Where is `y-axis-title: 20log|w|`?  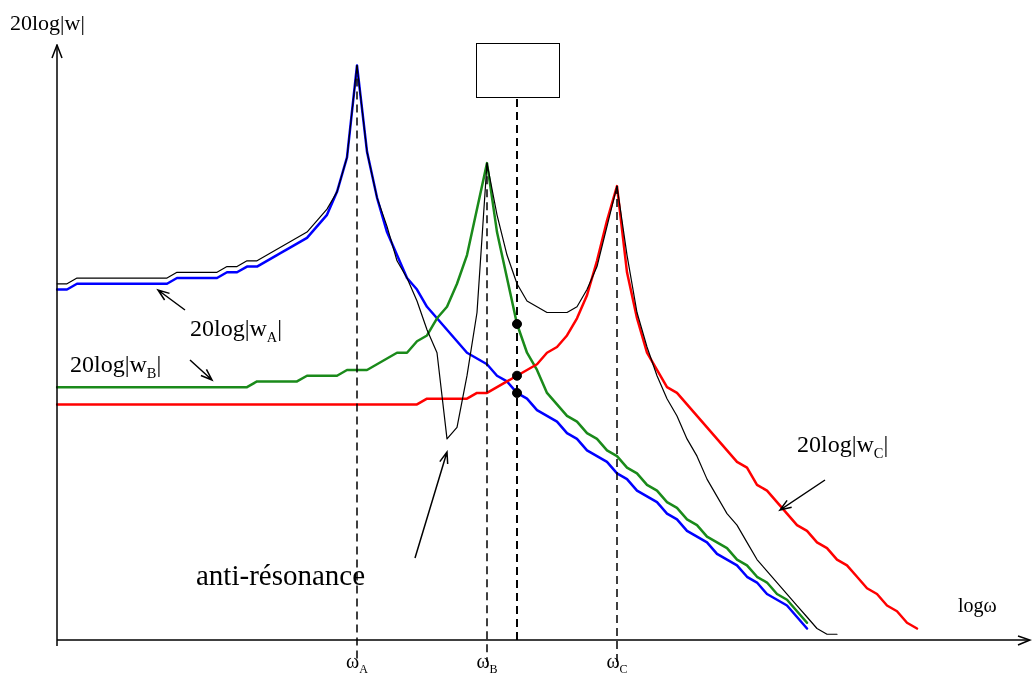
y-axis-title: 20log|w| is located at coordinates (47, 22).